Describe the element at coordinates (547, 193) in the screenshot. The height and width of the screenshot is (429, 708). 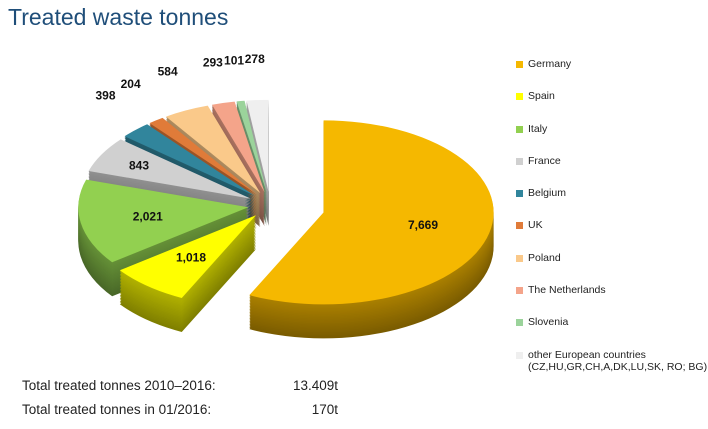
I see `legend-label: Belgium` at that location.